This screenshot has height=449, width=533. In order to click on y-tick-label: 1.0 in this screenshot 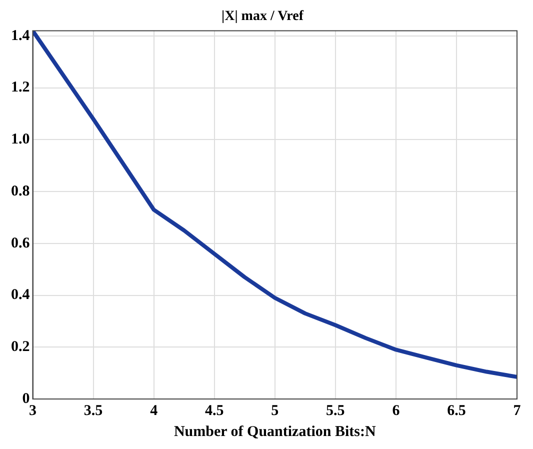, I will do `click(20, 140)`.